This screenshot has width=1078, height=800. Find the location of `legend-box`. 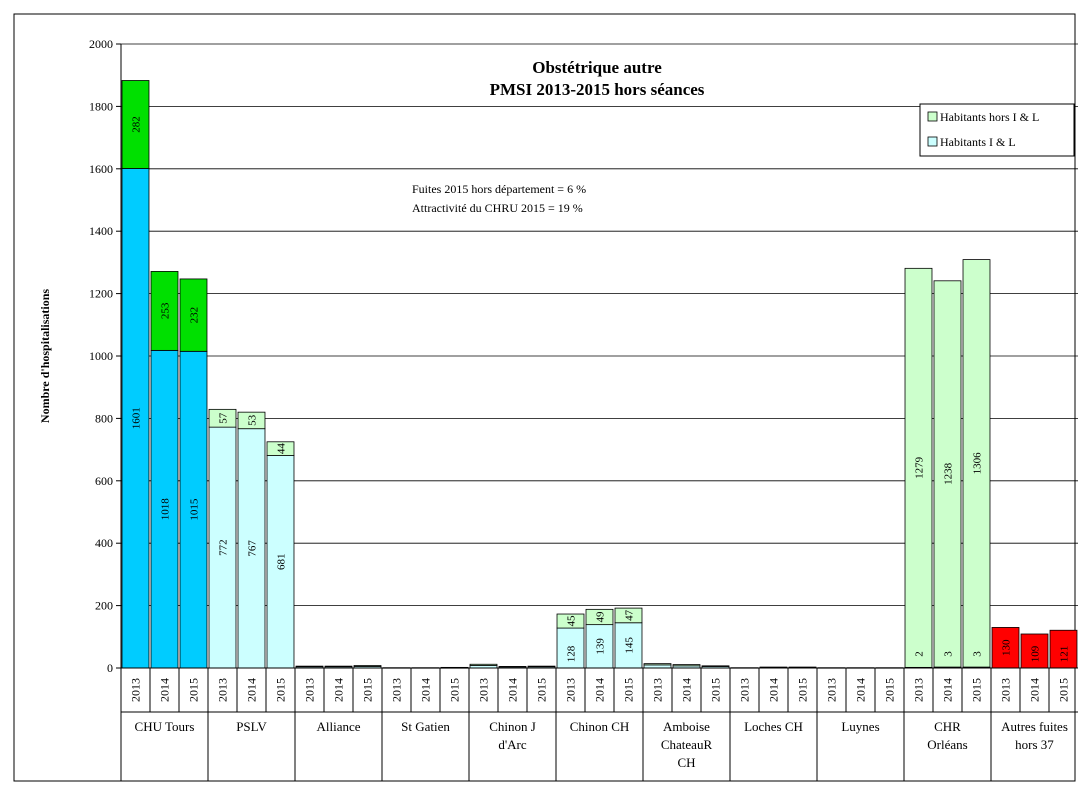

legend-box is located at coordinates (997, 130).